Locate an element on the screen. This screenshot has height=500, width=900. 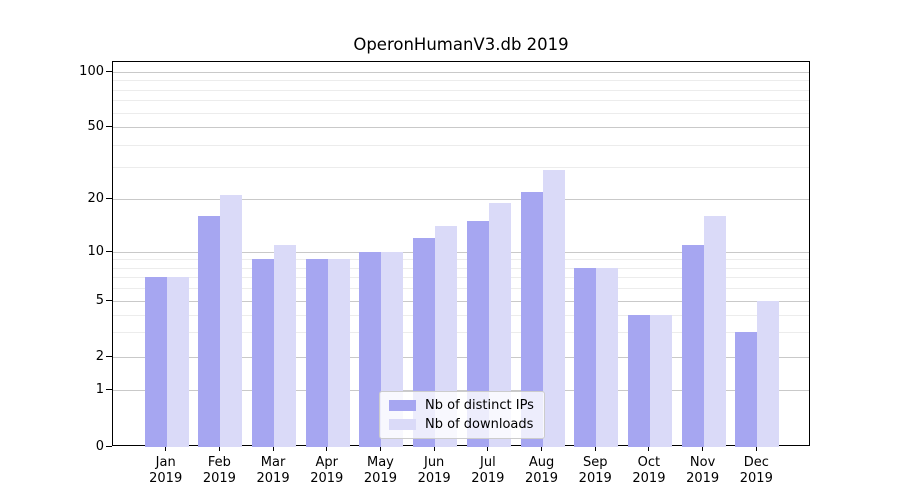
x-tick-label-apr: Apr 2019 is located at coordinates (327, 470).